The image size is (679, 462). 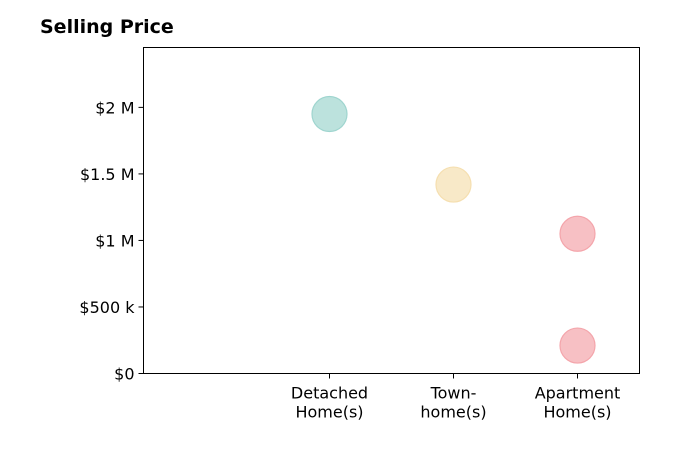 I want to click on y-tick-label: $1.5 M, so click(x=107, y=174).